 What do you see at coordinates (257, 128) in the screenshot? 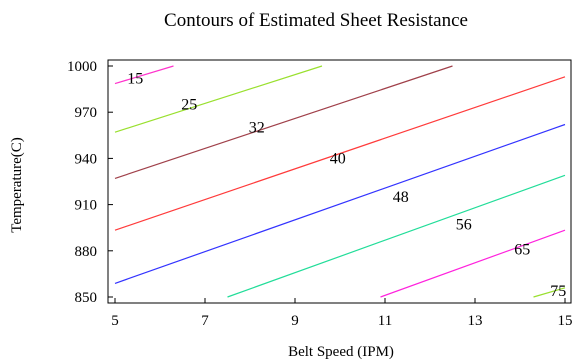
I see `contour-label-32: 32` at bounding box center [257, 128].